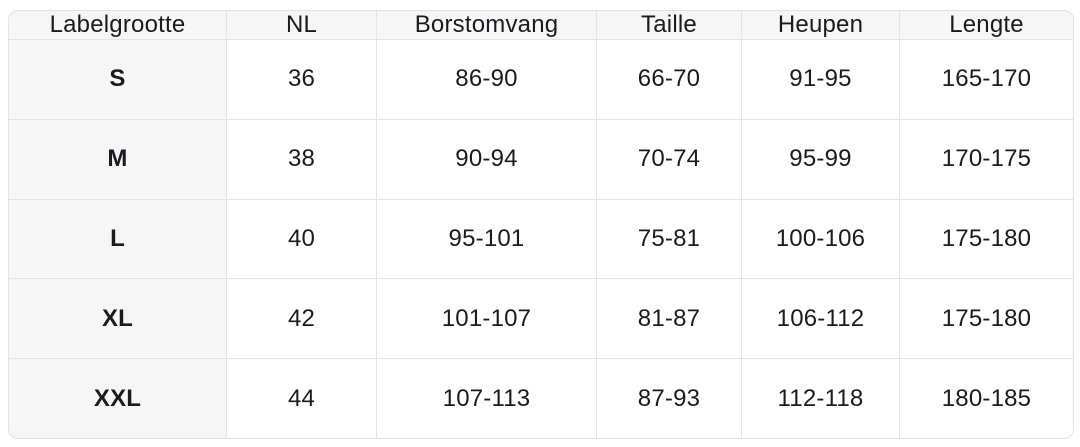 This screenshot has width=1080, height=447. Describe the element at coordinates (820, 79) in the screenshot. I see `value-cell: 91-95` at that location.